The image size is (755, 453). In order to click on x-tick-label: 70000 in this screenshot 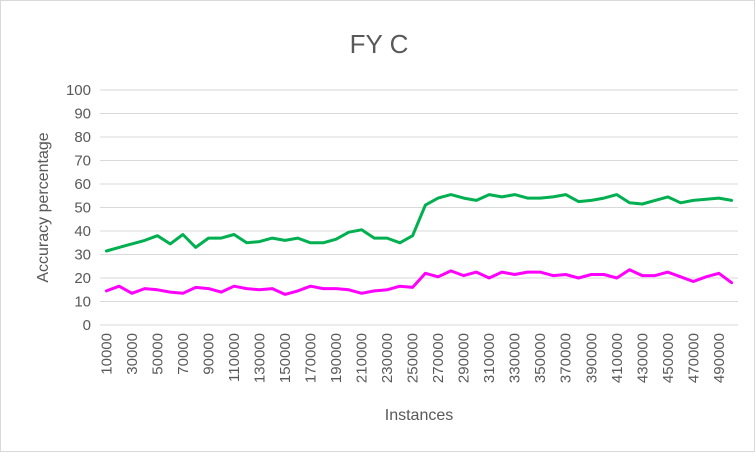, I will do `click(183, 354)`.